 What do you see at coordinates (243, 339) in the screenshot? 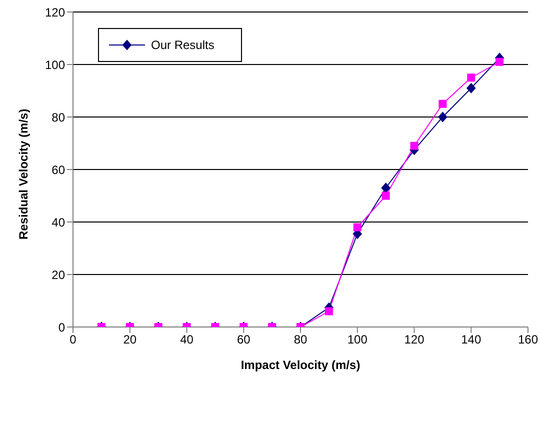
I see `x-tick-label: 60` at bounding box center [243, 339].